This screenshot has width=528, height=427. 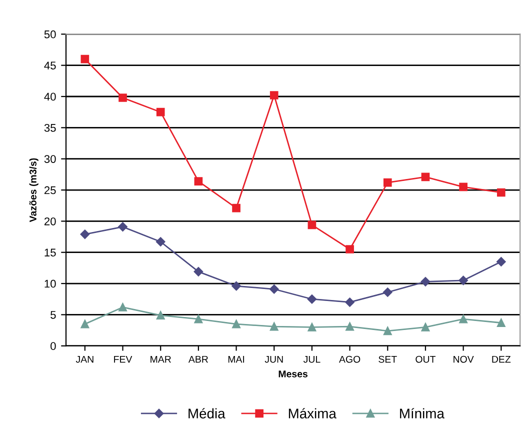 I want to click on y-tick-label: 5, so click(x=53, y=315).